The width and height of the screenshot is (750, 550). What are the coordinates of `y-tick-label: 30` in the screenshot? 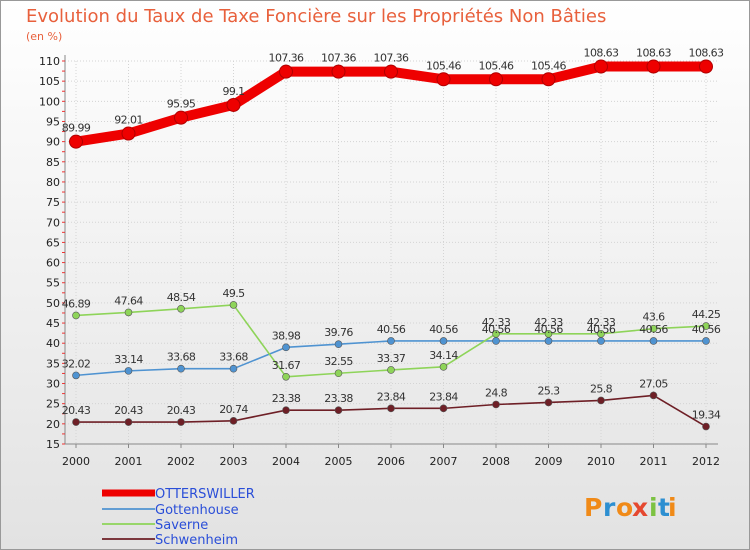 It's located at (53, 384).